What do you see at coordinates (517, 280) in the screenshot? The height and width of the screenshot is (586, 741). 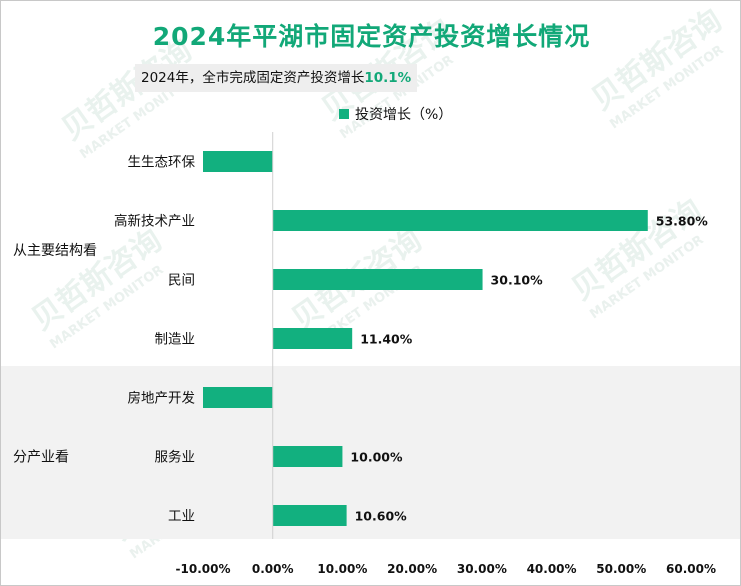 I see `data-label-2: 30.10%` at bounding box center [517, 280].